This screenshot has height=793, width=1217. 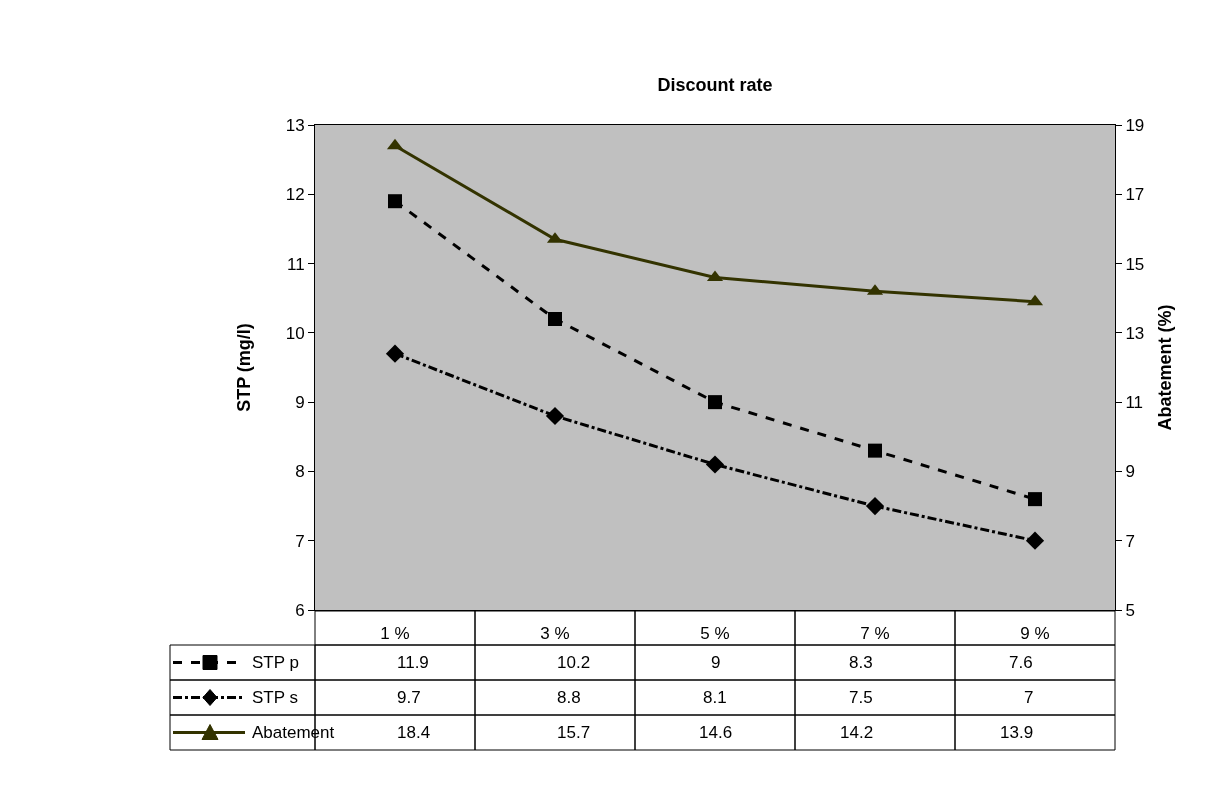 I want to click on x-tick-label: 9 %, so click(x=1035, y=634).